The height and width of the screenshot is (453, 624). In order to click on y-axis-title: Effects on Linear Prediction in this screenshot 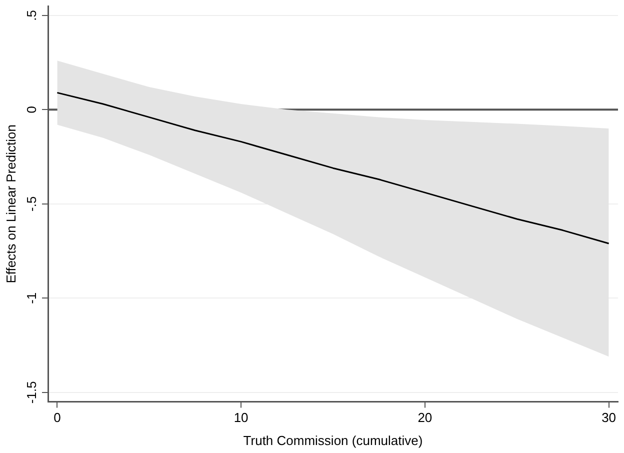, I will do `click(10, 204)`.